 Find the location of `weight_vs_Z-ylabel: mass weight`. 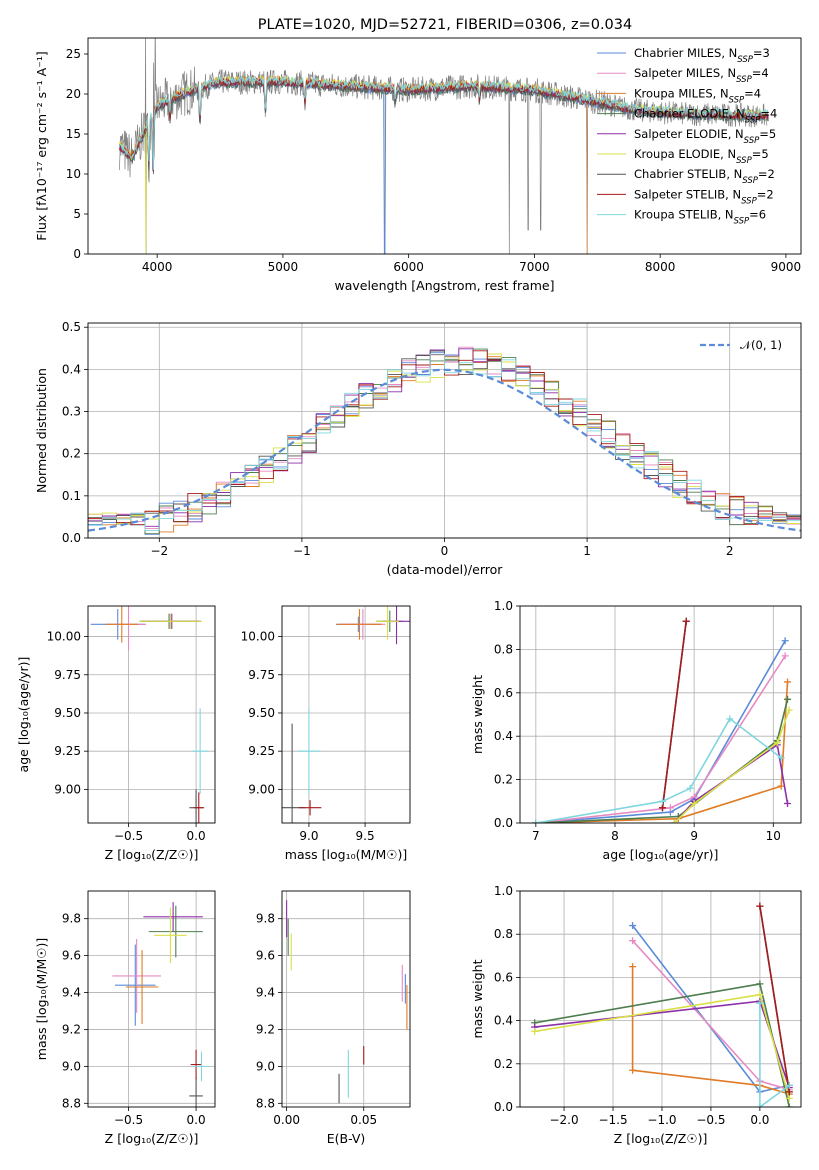

weight_vs_Z-ylabel: mass weight is located at coordinates (477, 998).